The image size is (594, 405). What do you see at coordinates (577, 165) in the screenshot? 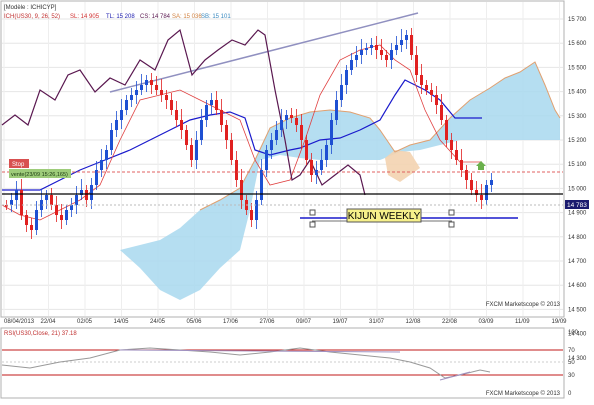
I see `price-tick-label: 15 100` at bounding box center [577, 165].